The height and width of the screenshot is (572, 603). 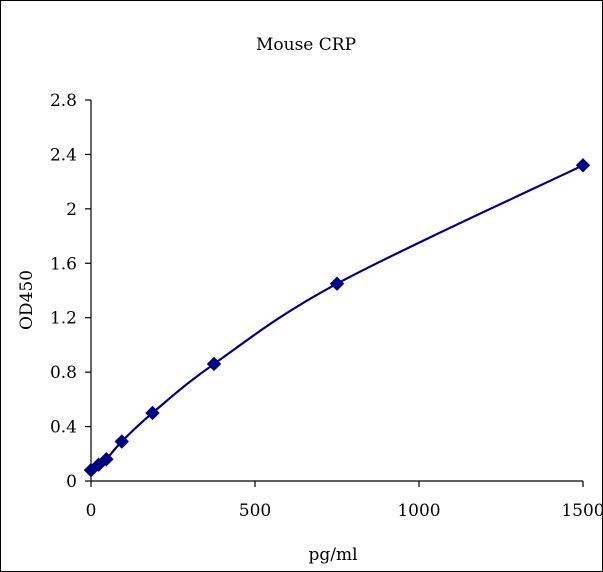 I want to click on y-tick-label: 0.8, so click(x=63, y=373).